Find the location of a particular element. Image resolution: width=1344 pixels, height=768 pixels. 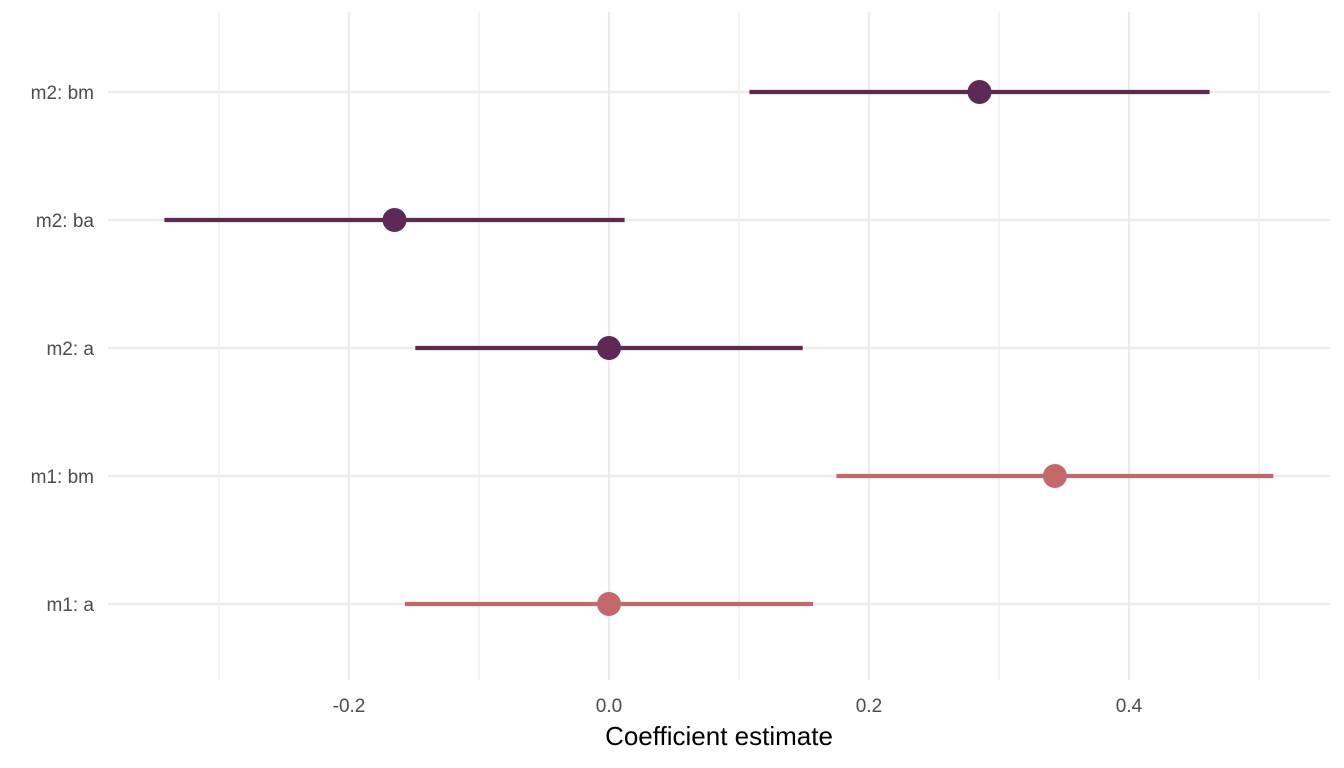

y-tick-label: m2: ba is located at coordinates (65, 221).